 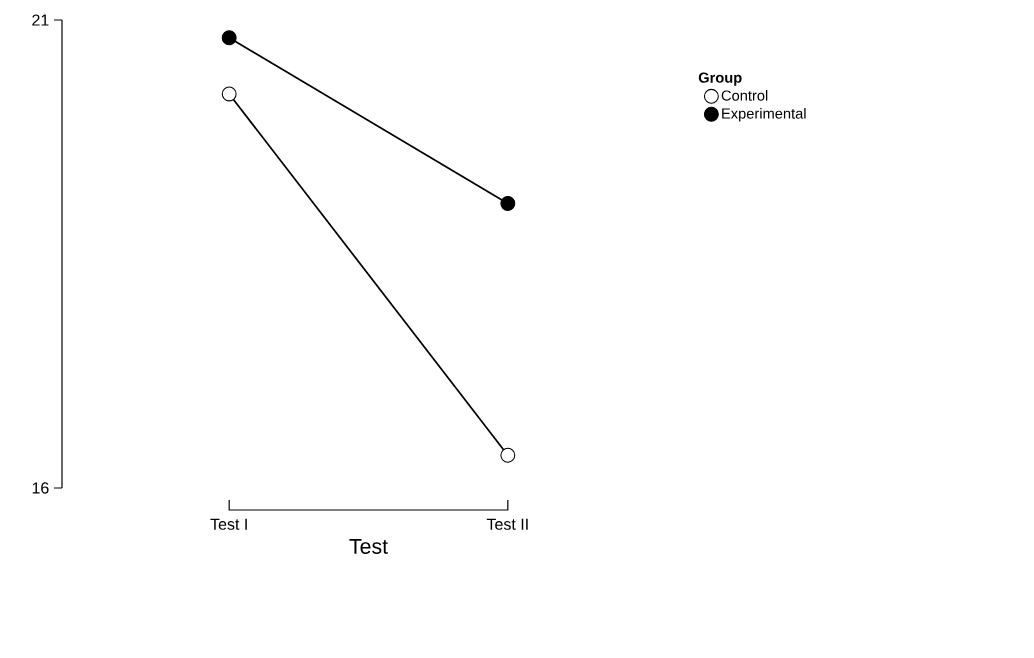 What do you see at coordinates (507, 524) in the screenshot?
I see `x-tick-label: Test II` at bounding box center [507, 524].